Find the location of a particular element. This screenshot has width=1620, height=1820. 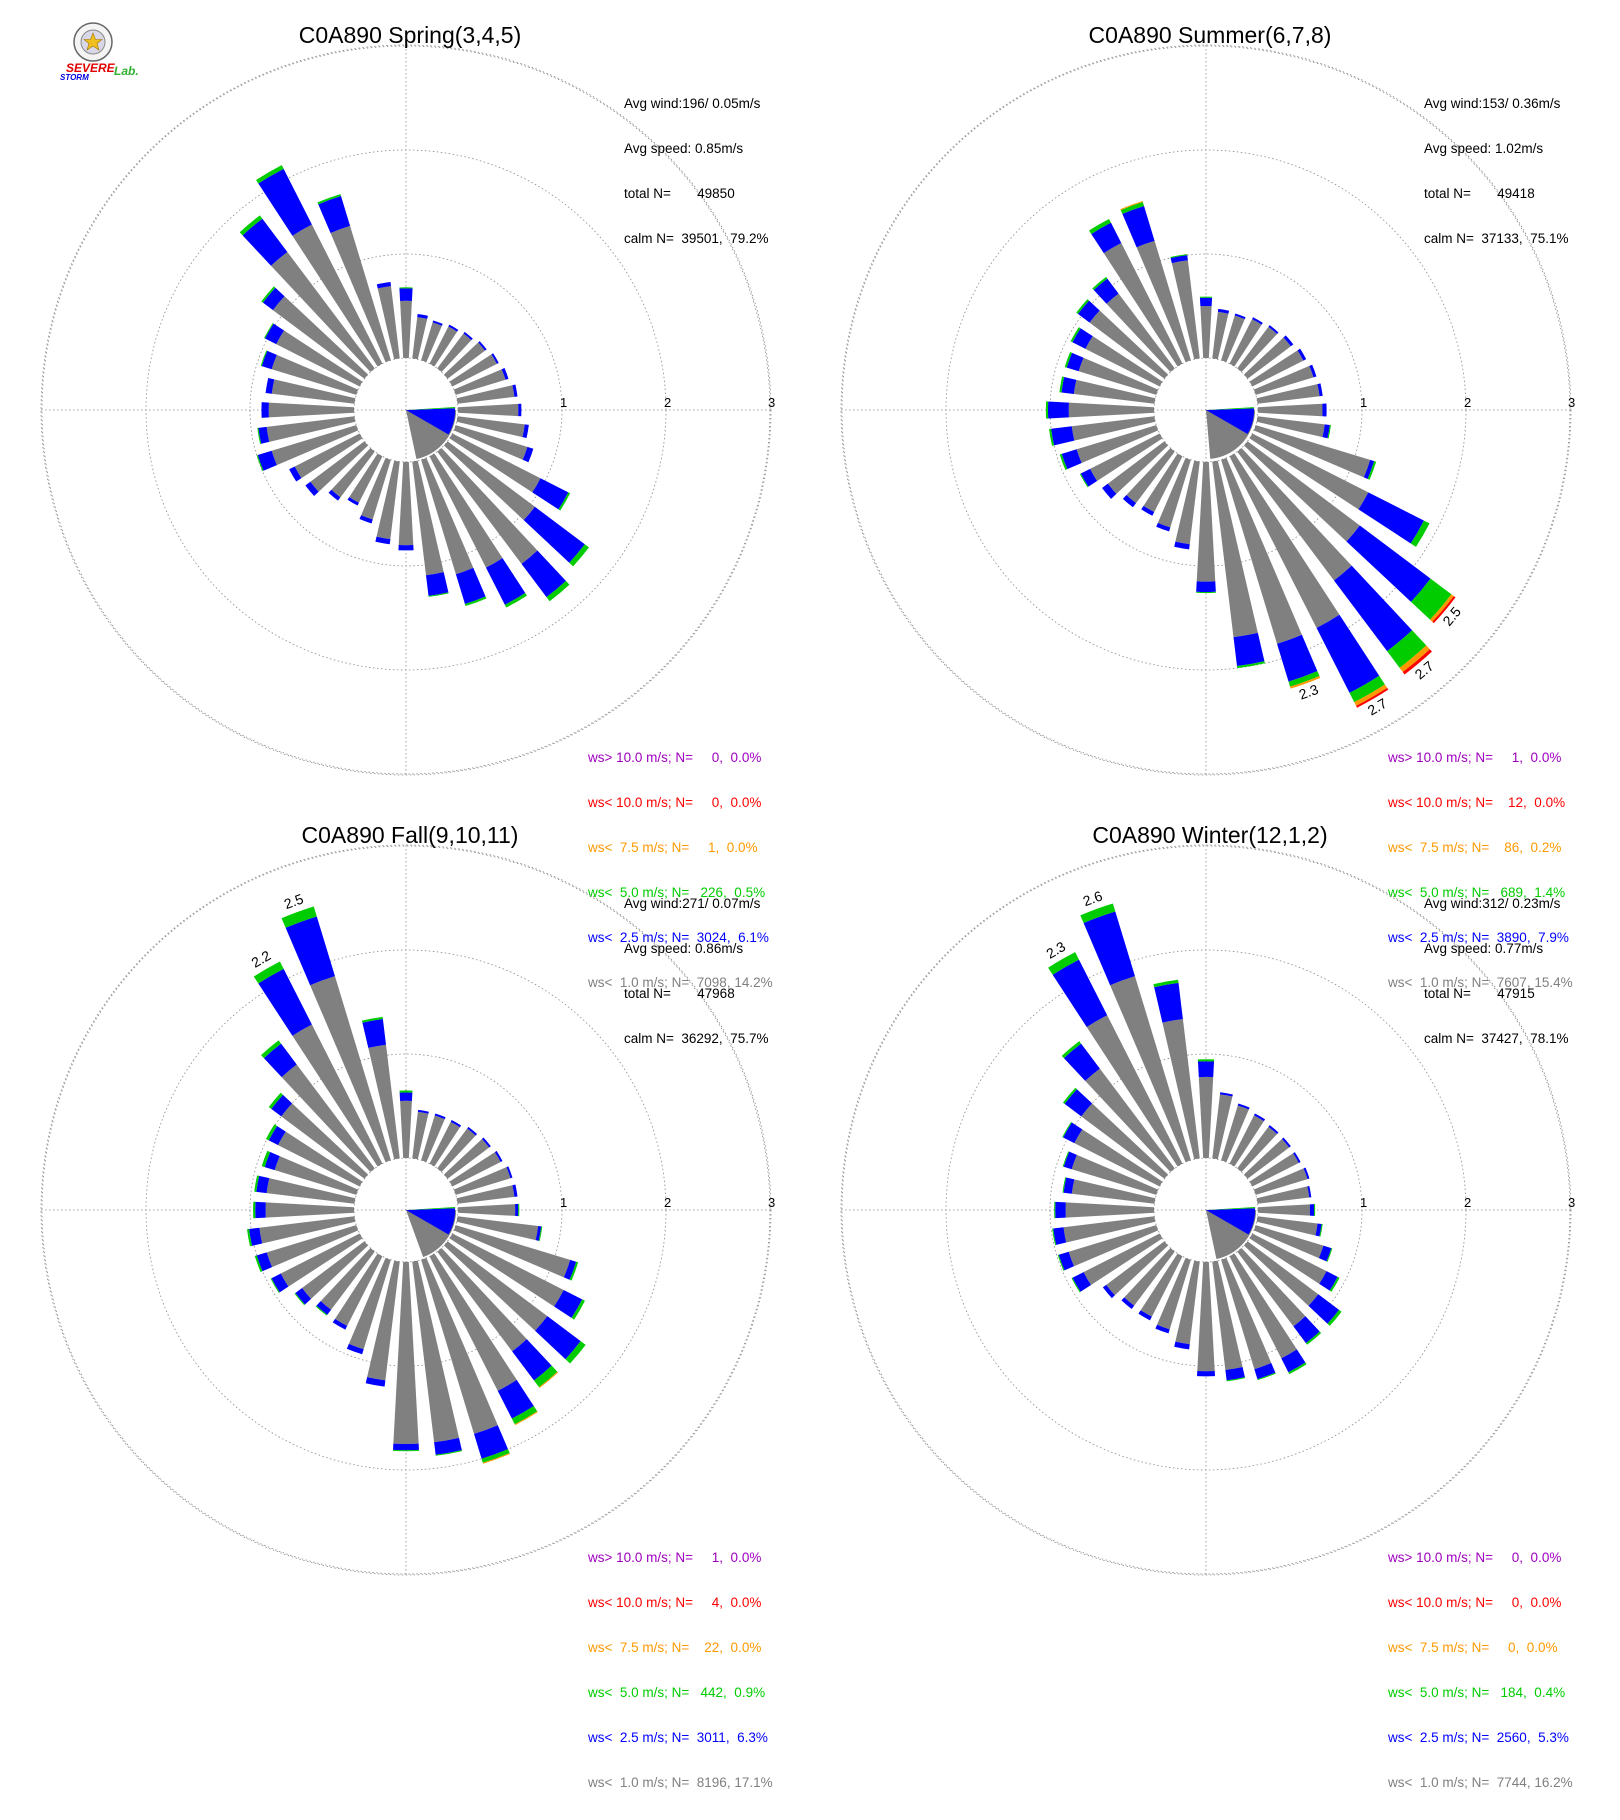

bar-value-label: 2.5 is located at coordinates (294, 901).